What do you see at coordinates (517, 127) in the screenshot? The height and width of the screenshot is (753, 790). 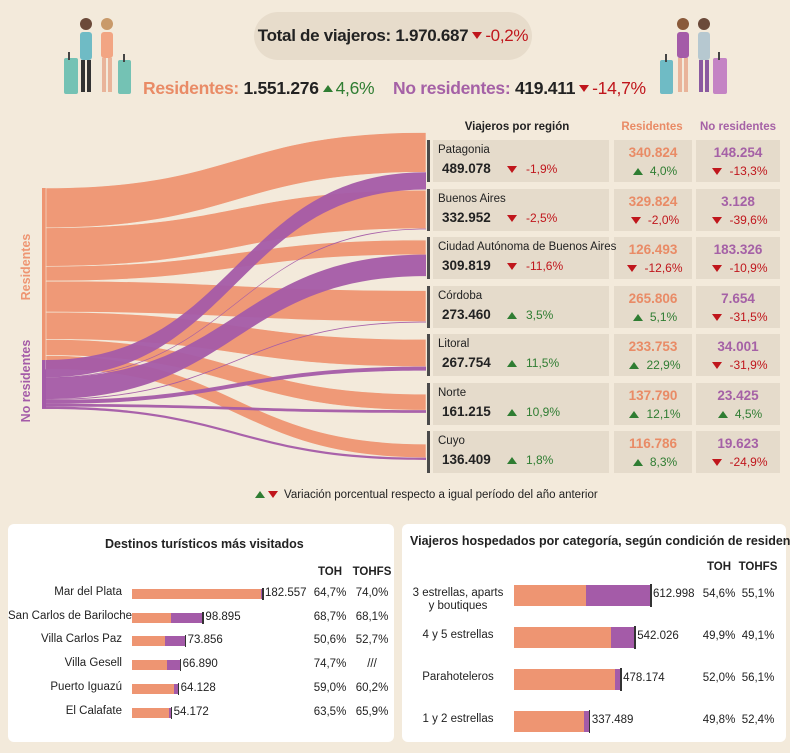 I see `region-column-header: Viajeros por región` at bounding box center [517, 127].